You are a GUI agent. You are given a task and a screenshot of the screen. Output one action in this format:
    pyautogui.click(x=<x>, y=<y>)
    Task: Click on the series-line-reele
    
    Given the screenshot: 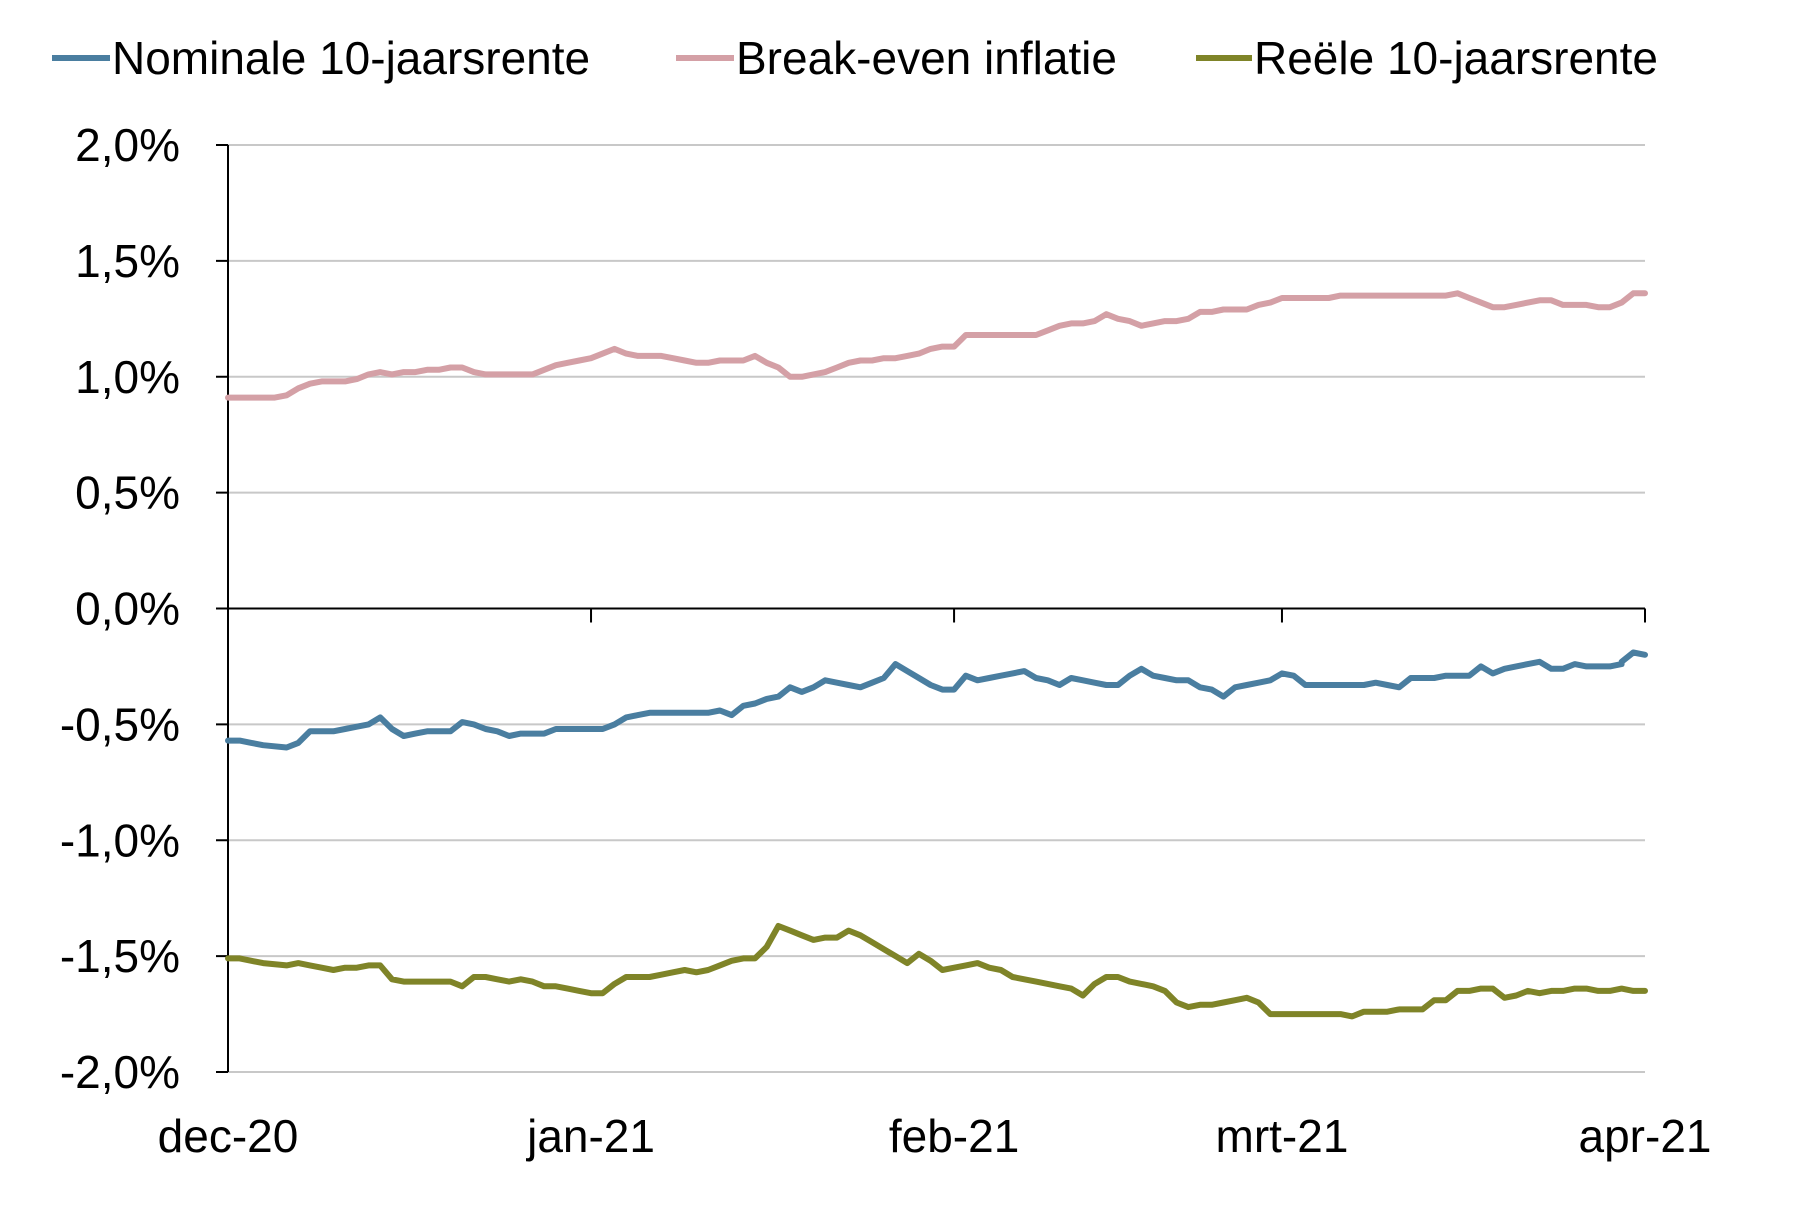 What is the action you would take?
    pyautogui.click(x=936, y=971)
    